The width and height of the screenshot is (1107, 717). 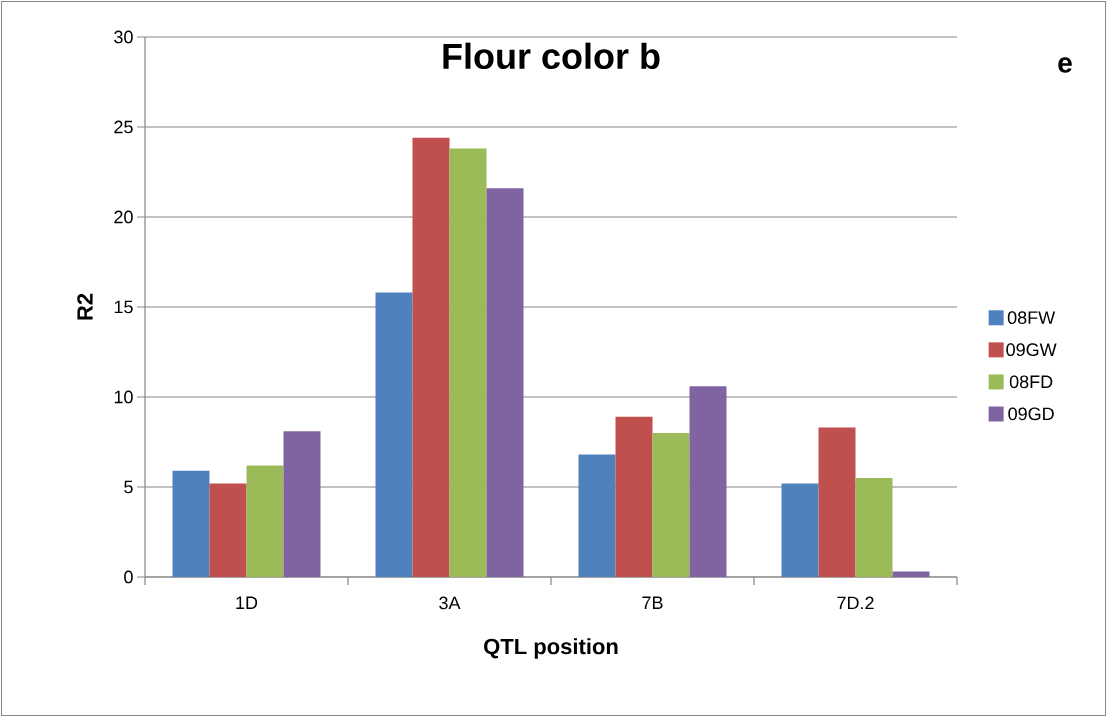 What do you see at coordinates (855, 603) in the screenshot?
I see `x-tick-label: 7D.2` at bounding box center [855, 603].